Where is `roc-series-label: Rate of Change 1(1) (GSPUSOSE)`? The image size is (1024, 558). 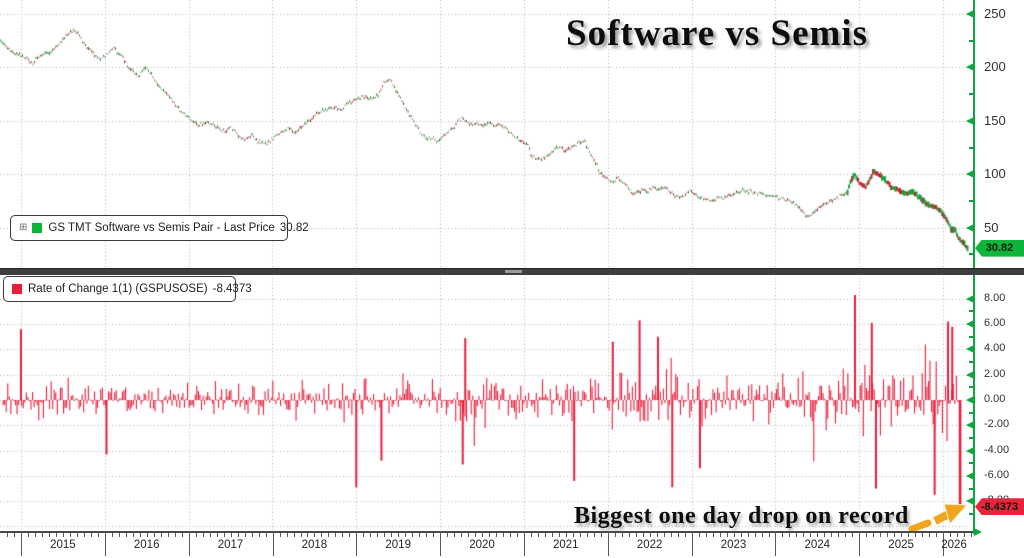 roc-series-label: Rate of Change 1(1) (GSPUSOSE) is located at coordinates (118, 289).